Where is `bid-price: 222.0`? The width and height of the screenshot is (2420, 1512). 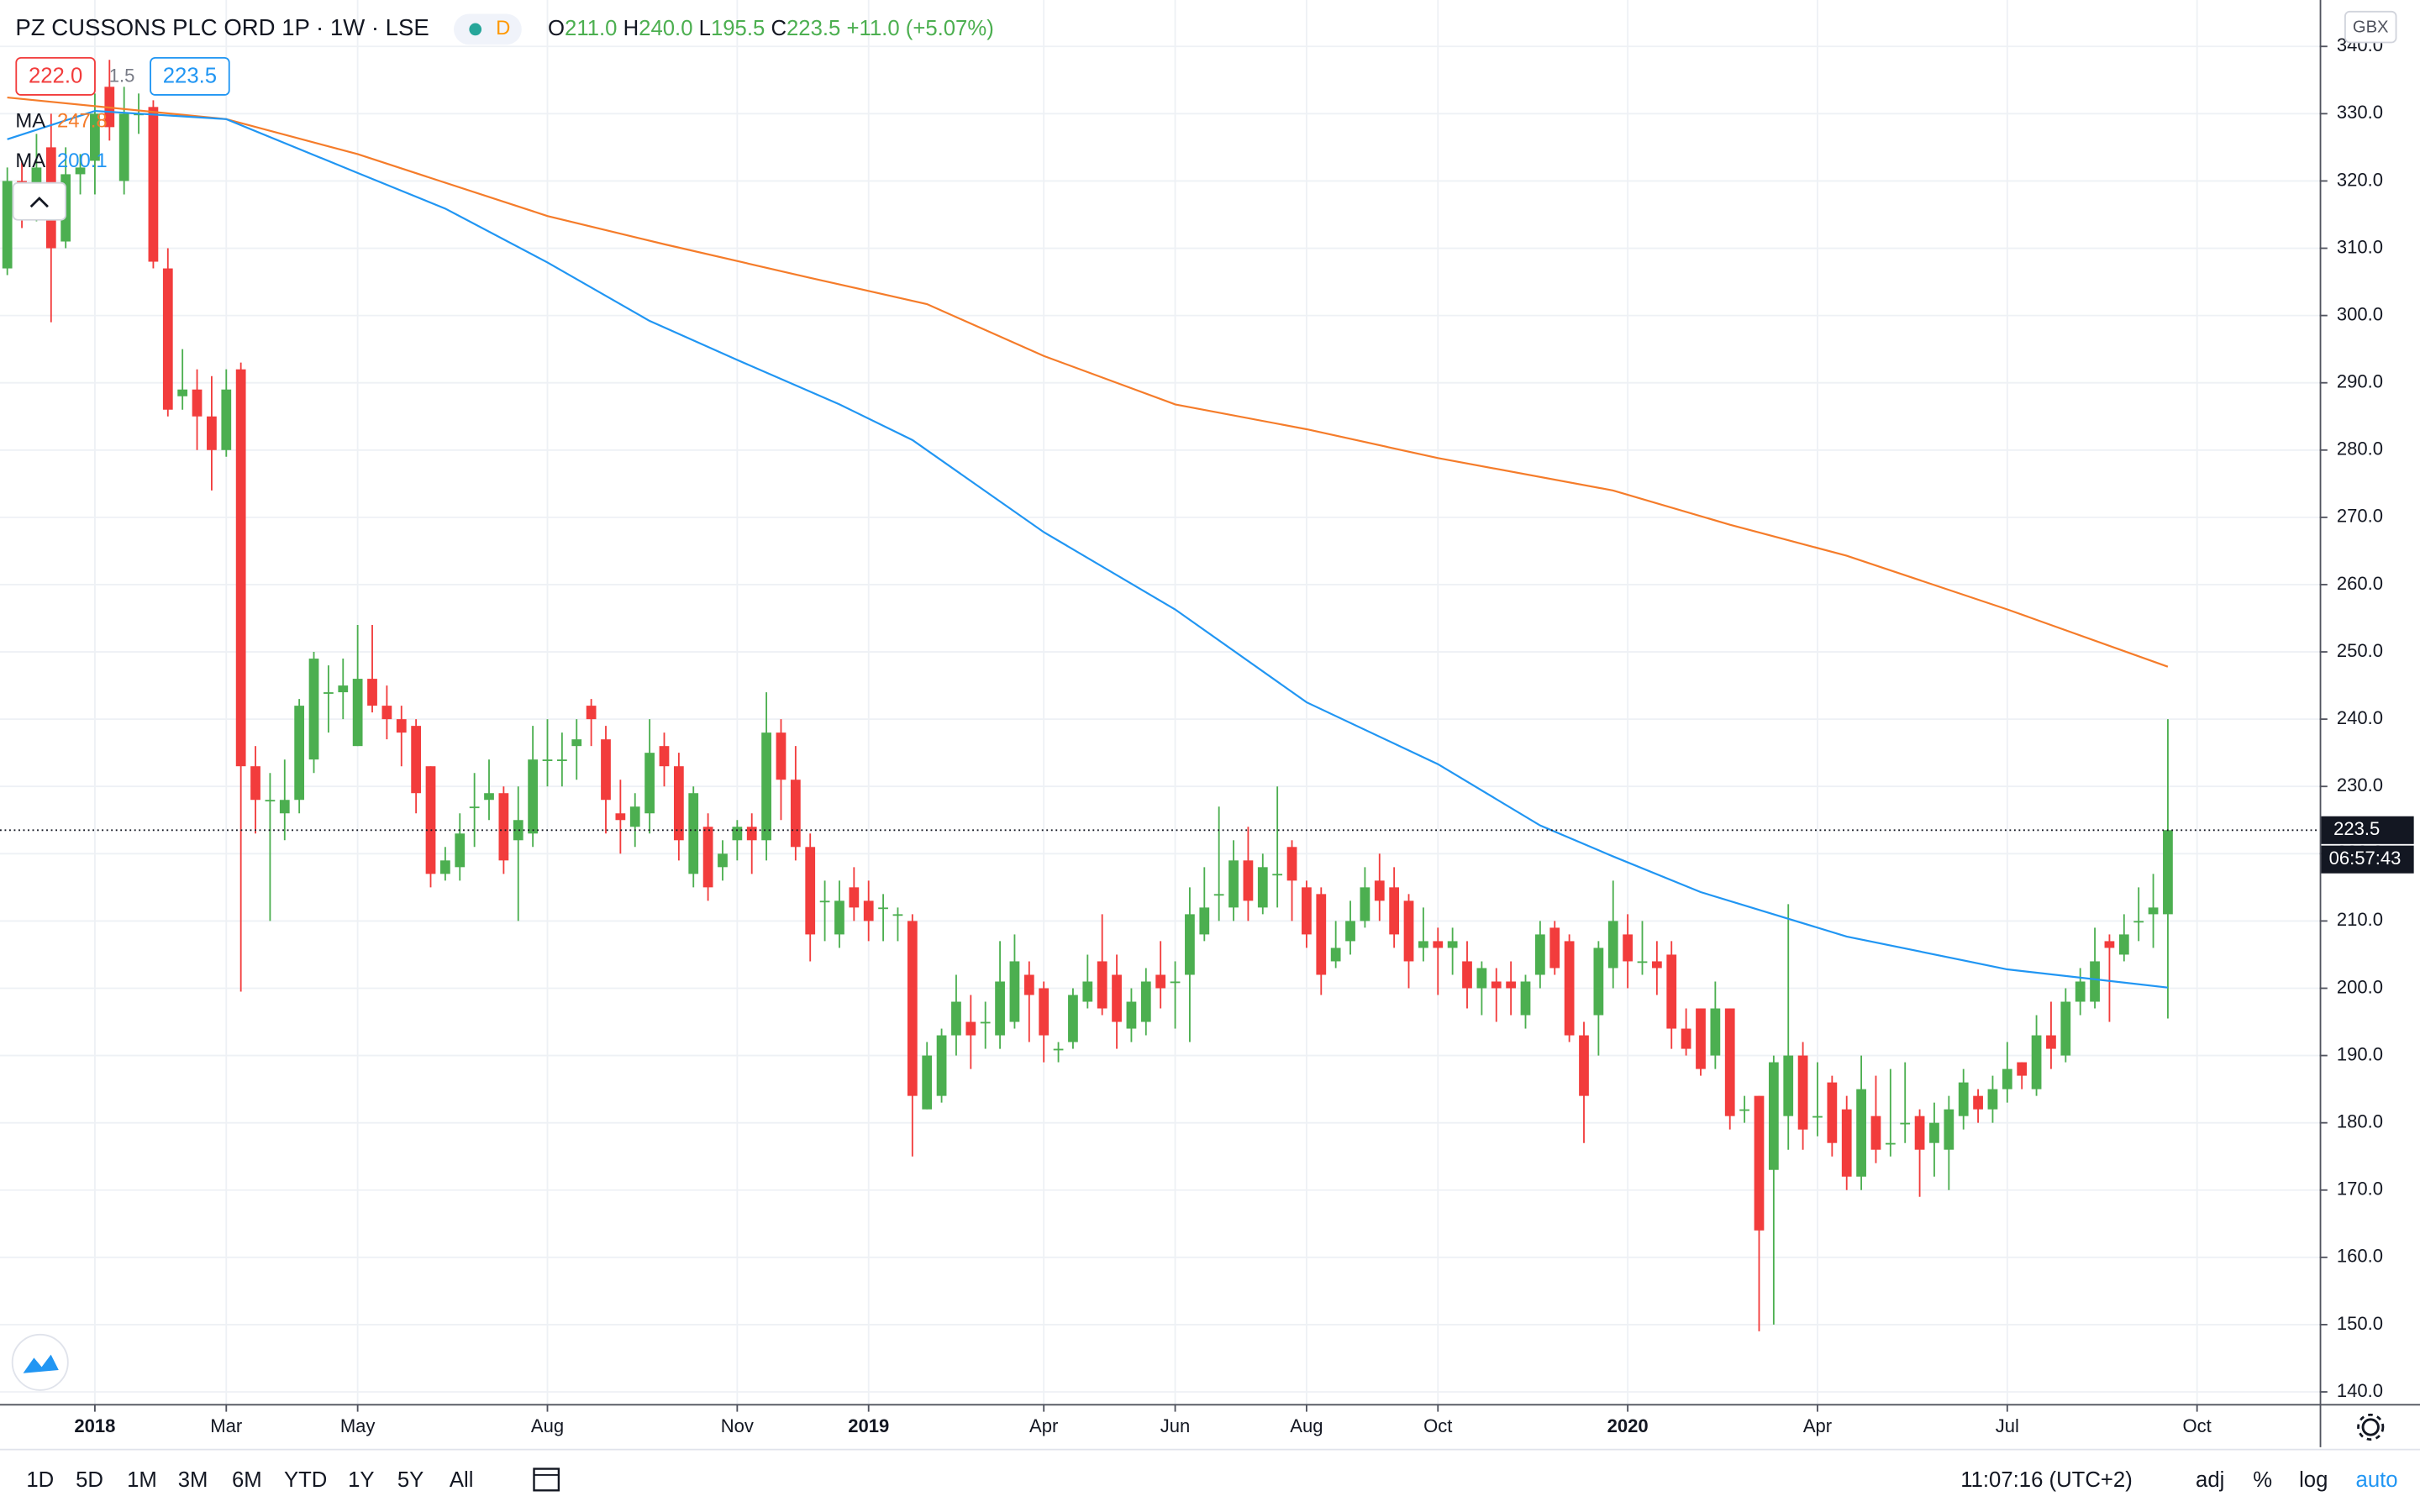 bid-price: 222.0 is located at coordinates (55, 76).